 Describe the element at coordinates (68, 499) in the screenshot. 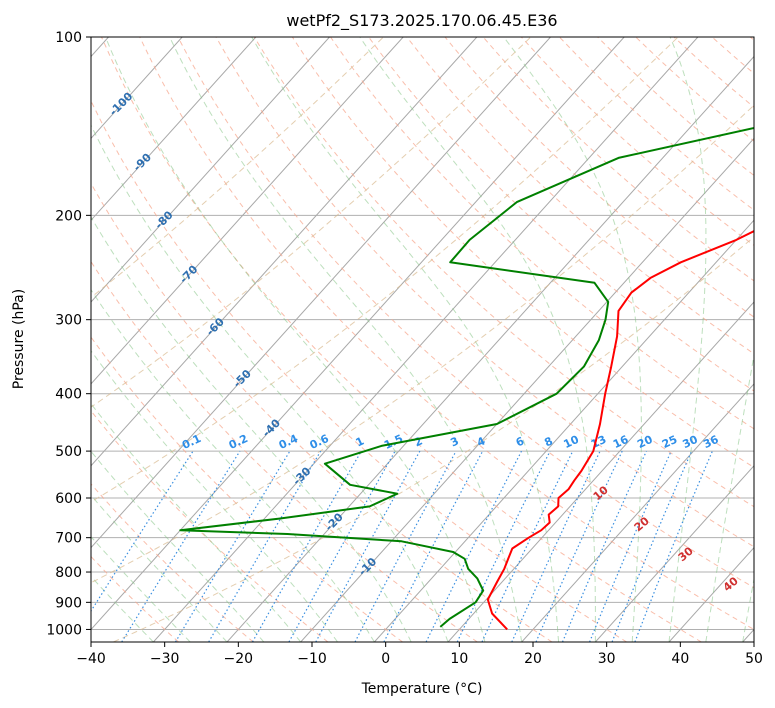

I see `y-tick-label: 600` at that location.